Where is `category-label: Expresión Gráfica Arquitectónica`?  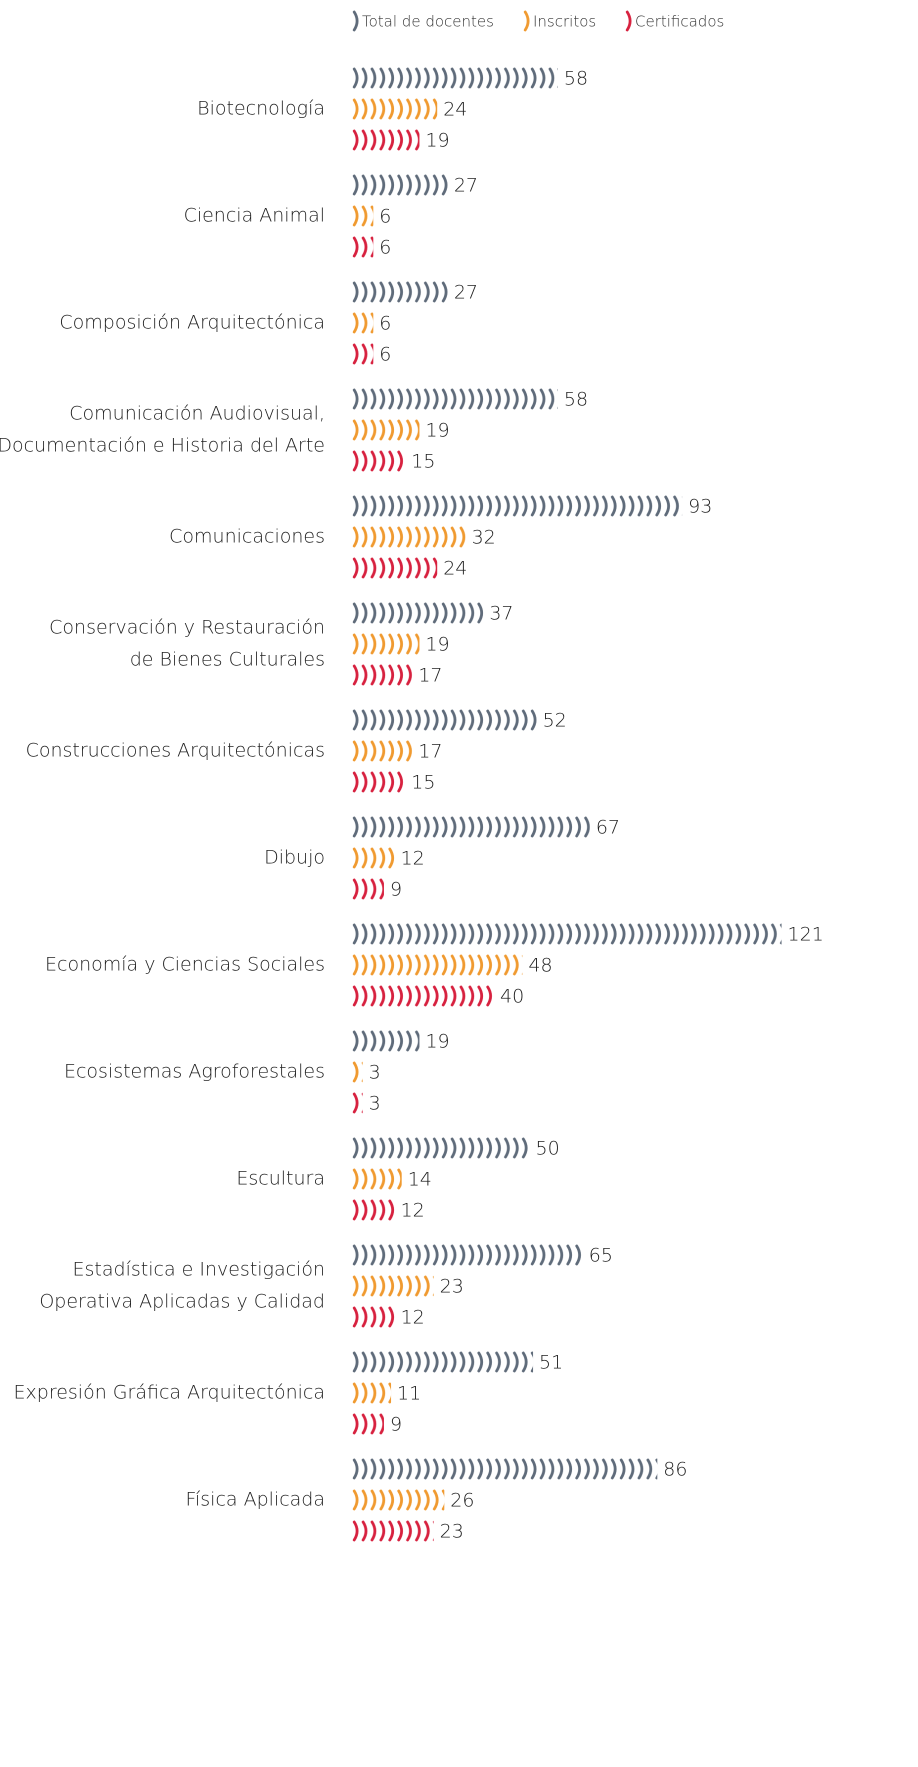
category-label: Expresión Gráfica Arquitectónica is located at coordinates (169, 1393).